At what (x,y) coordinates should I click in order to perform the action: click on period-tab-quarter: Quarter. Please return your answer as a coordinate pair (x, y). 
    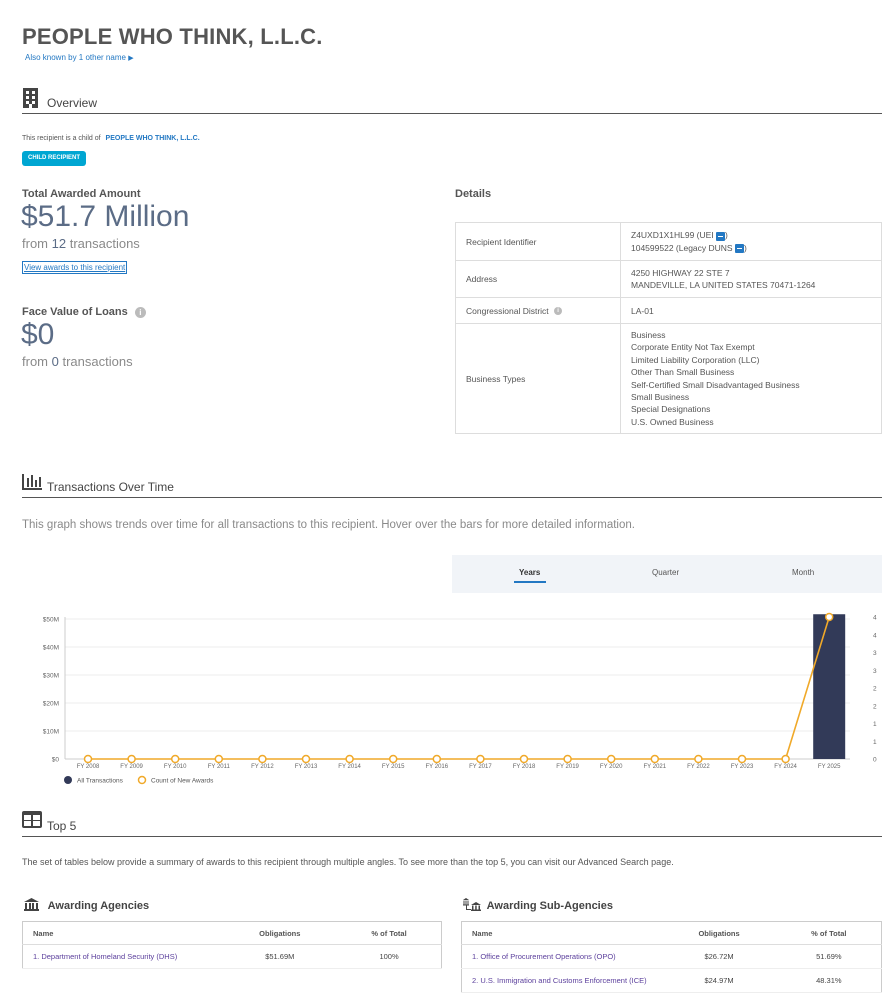
    Looking at the image, I should click on (666, 572).